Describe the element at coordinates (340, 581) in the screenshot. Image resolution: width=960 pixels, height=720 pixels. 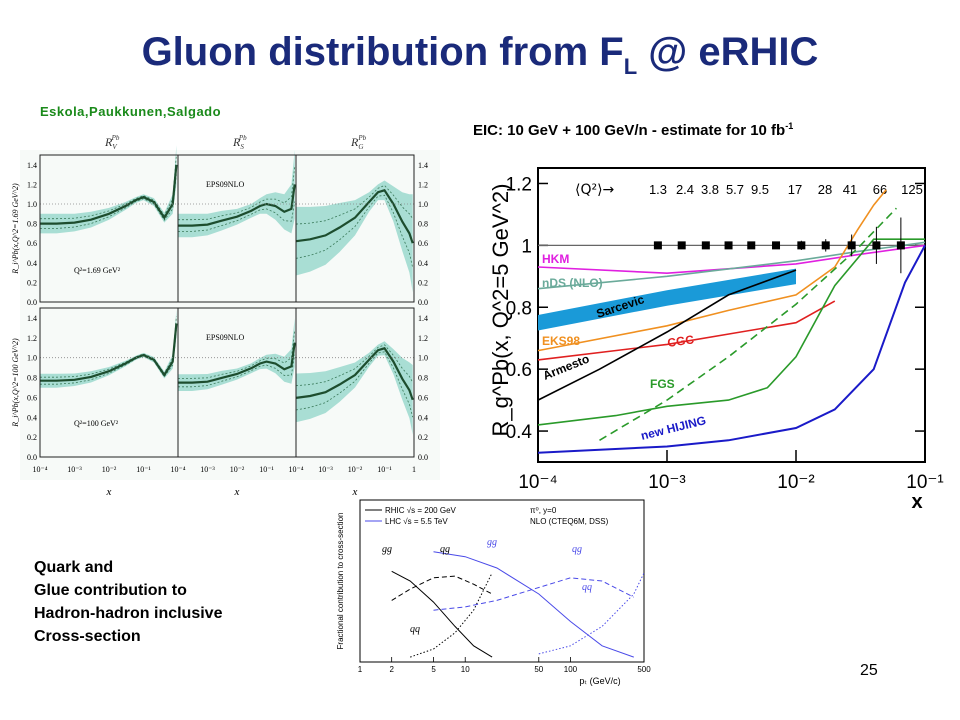
I see `y-axis-label: Fractional contribution to cross-section` at that location.